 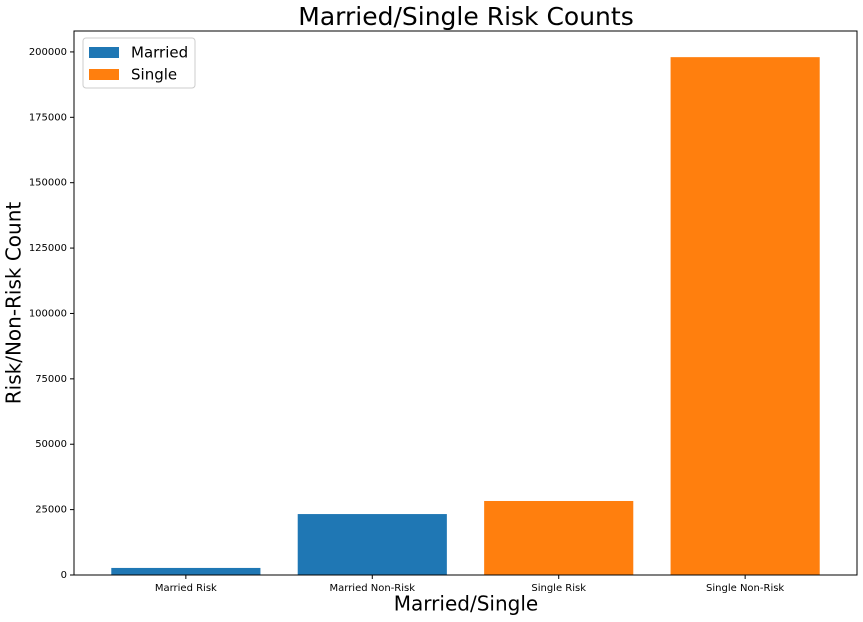 What do you see at coordinates (51, 444) in the screenshot?
I see `y-tick-label: 50000` at bounding box center [51, 444].